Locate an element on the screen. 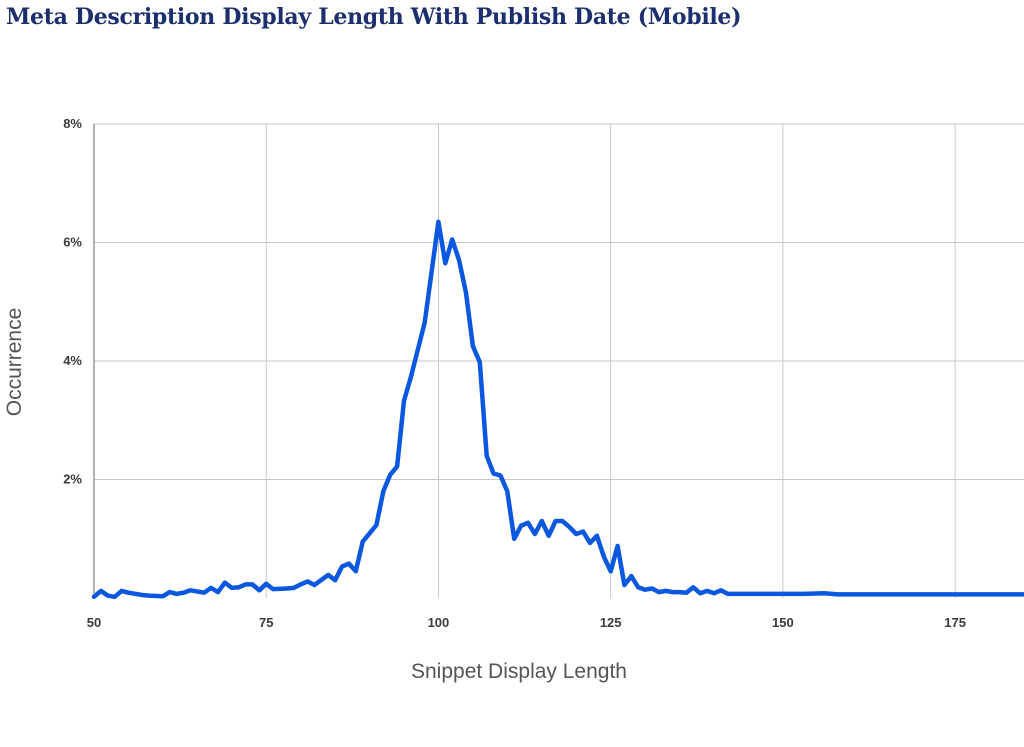 The height and width of the screenshot is (747, 1024). x-axis-label: Snippet Display Length is located at coordinates (519, 671).